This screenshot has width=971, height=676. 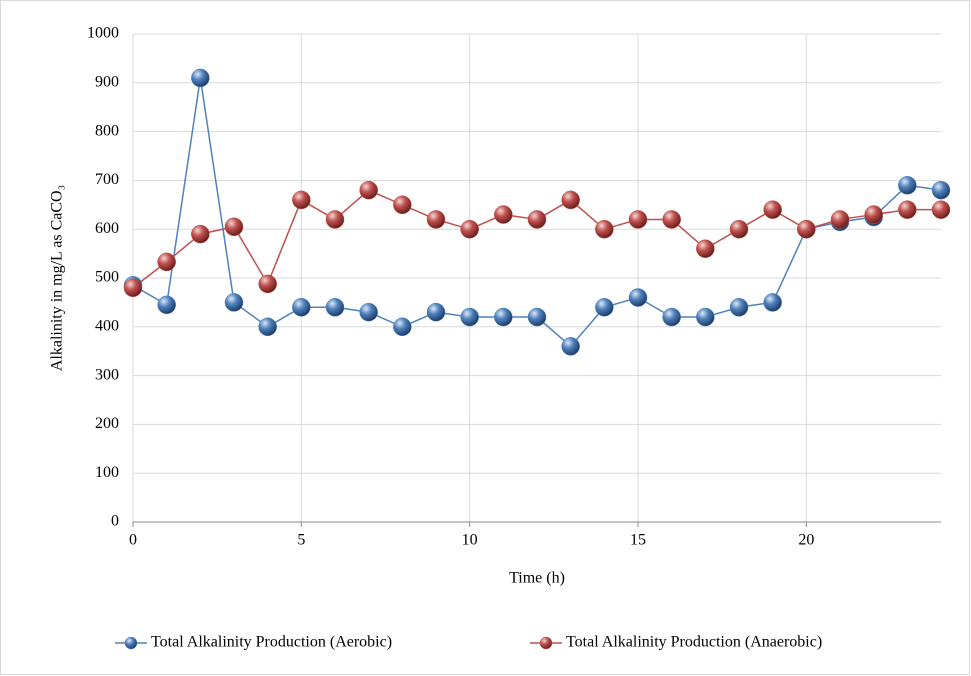 I want to click on y-tick-label: 100, so click(x=107, y=472).